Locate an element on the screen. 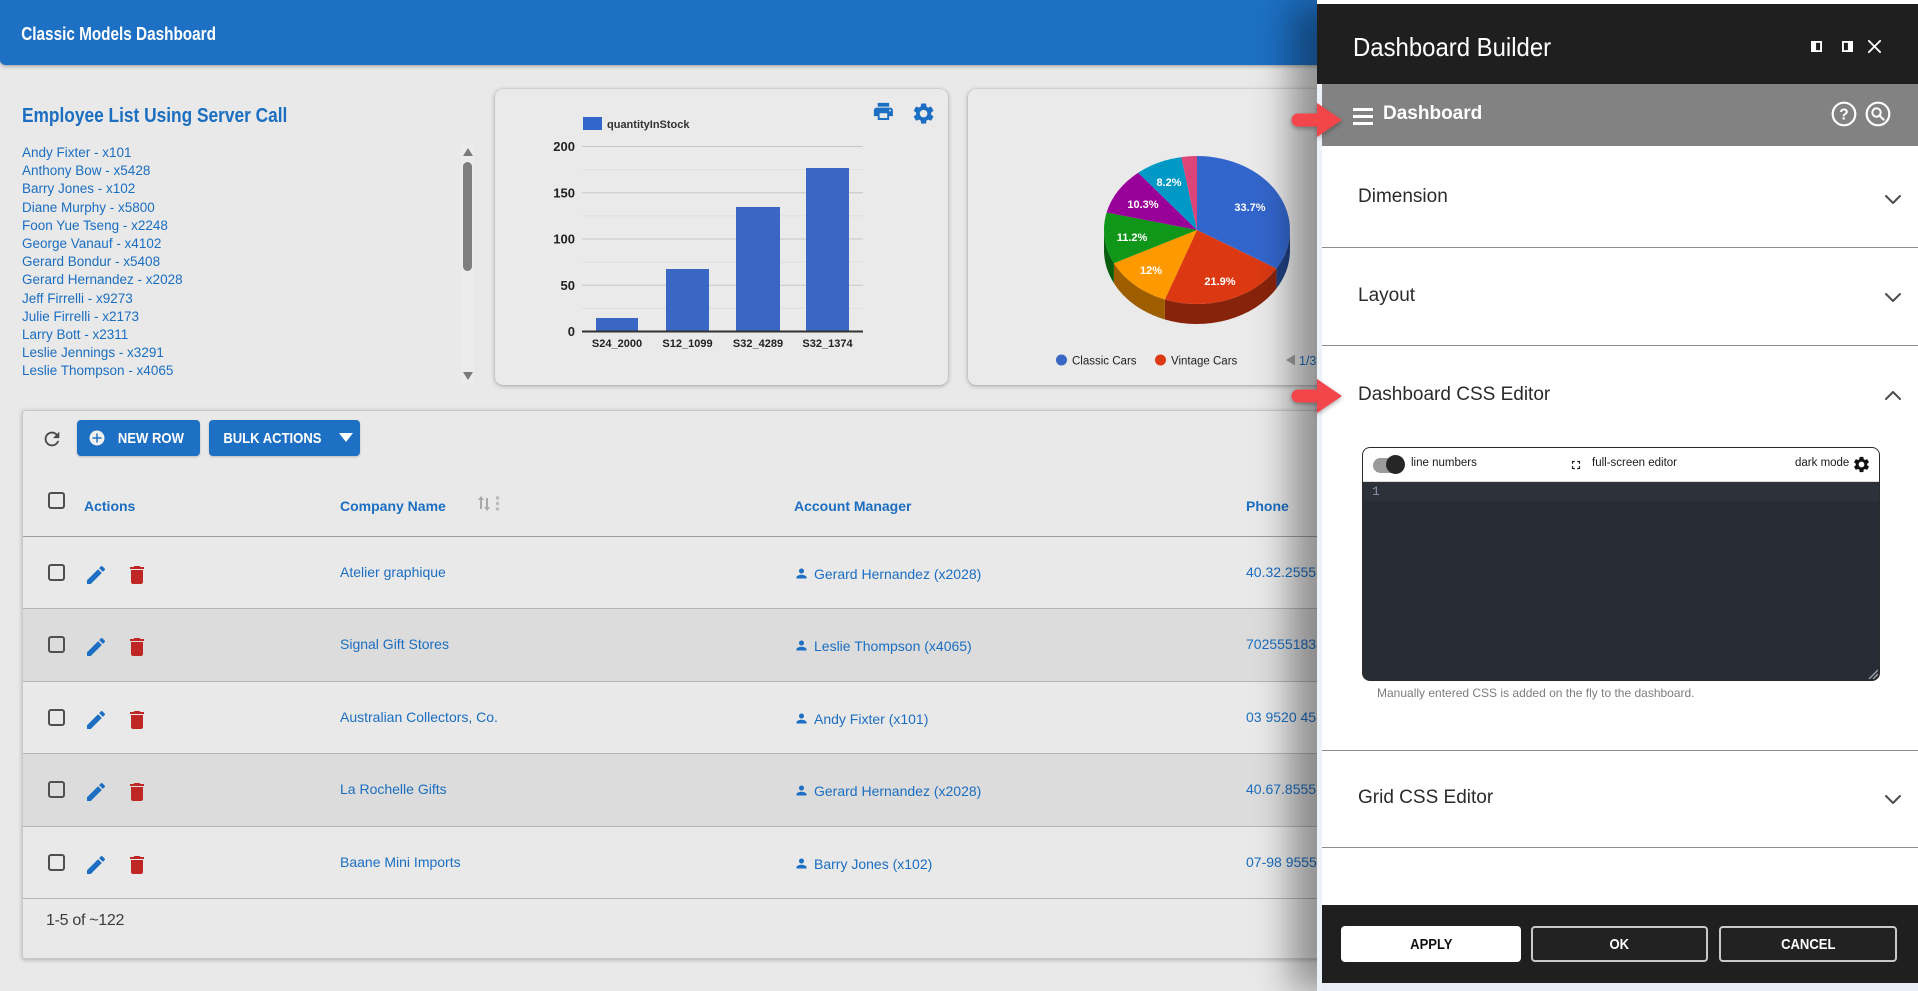 The width and height of the screenshot is (1918, 991). svg-text: 1/3 is located at coordinates (1307, 361).